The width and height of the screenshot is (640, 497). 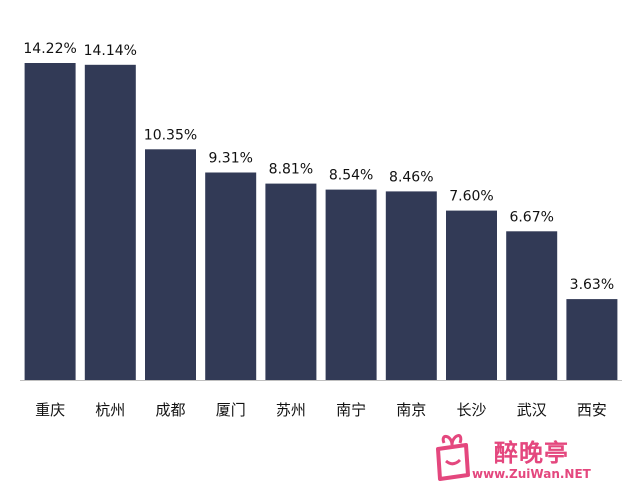 I want to click on data-label-1: 14.14%, so click(x=110, y=51).